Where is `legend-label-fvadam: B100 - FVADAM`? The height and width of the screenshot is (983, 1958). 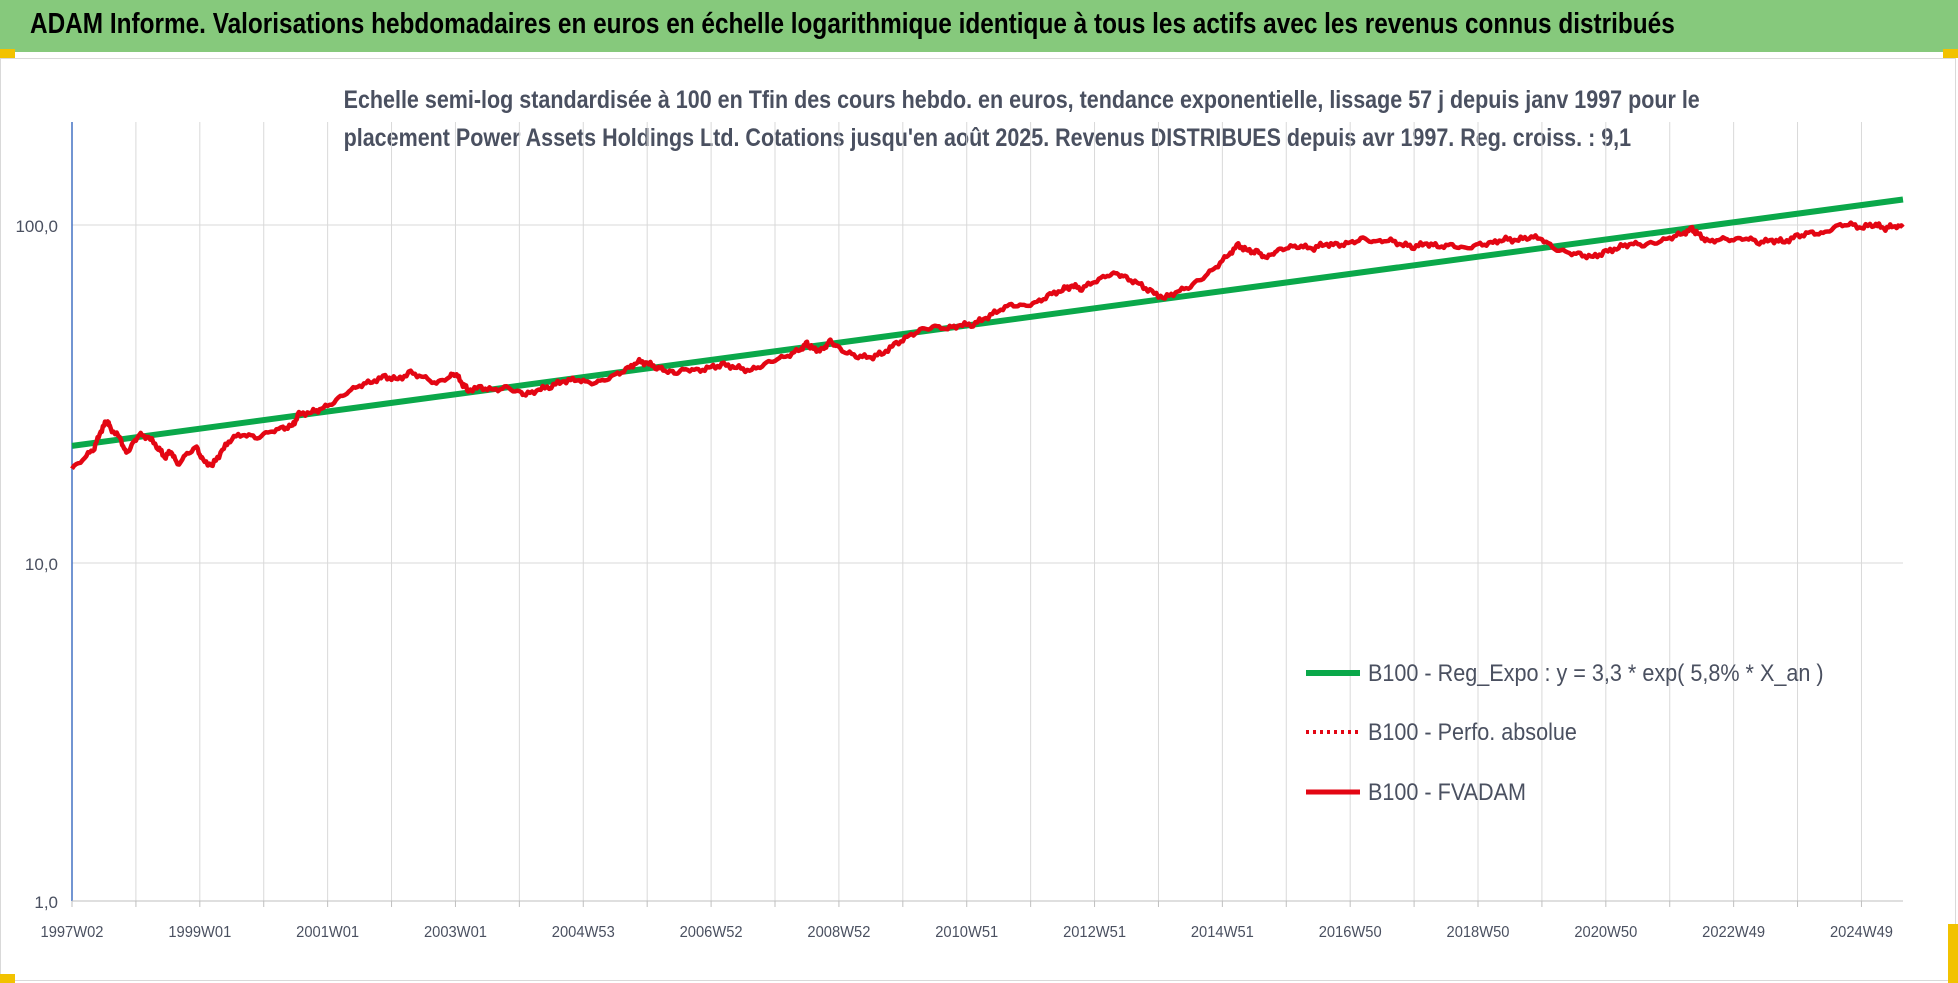
legend-label-fvadam: B100 - FVADAM is located at coordinates (1447, 791).